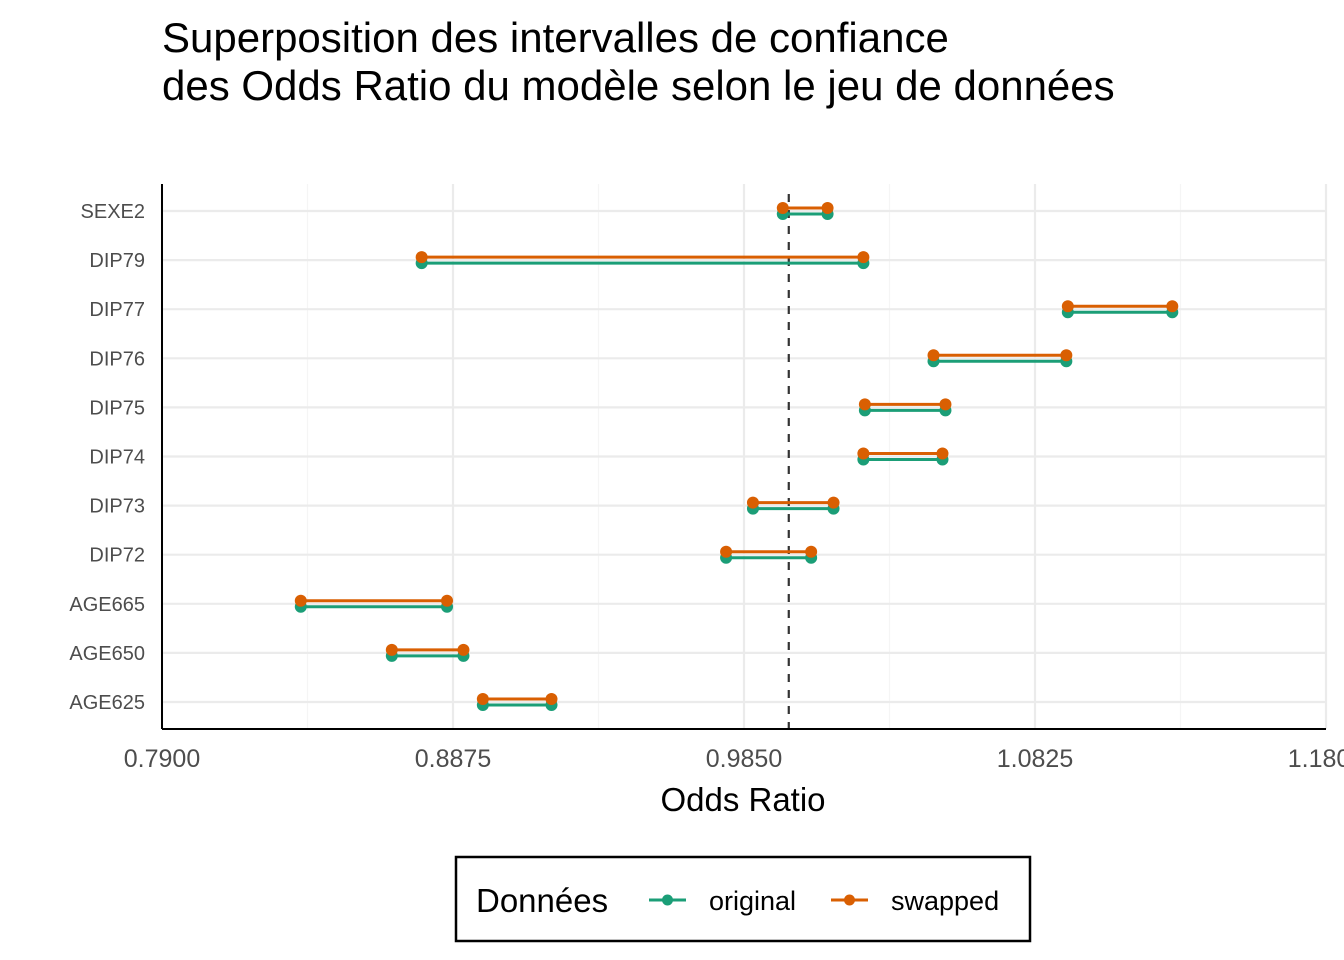 Image resolution: width=1344 pixels, height=960 pixels. Describe the element at coordinates (863, 257) in the screenshot. I see `point-high-swapped-DIP79` at that location.